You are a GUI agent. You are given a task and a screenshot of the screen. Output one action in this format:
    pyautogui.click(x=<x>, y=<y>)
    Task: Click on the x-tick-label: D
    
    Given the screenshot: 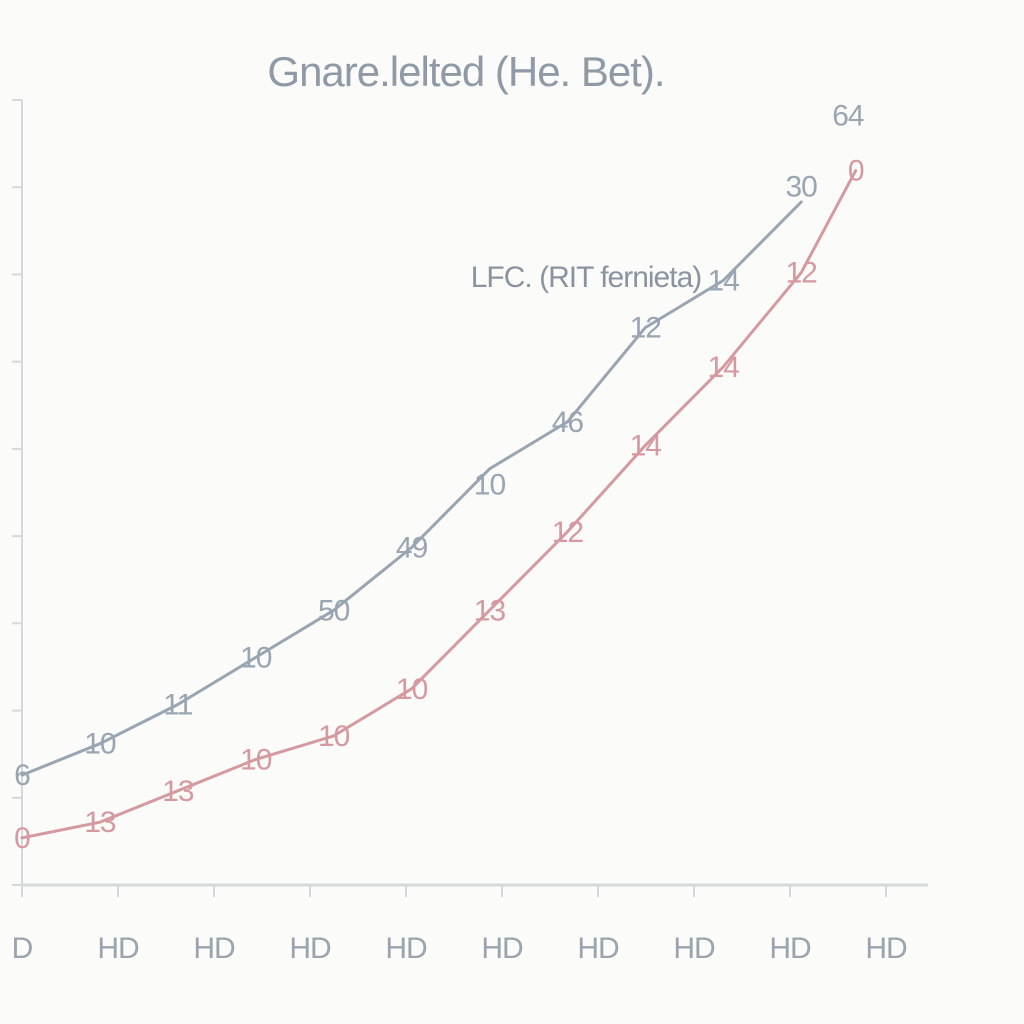 What is the action you would take?
    pyautogui.click(x=22, y=948)
    